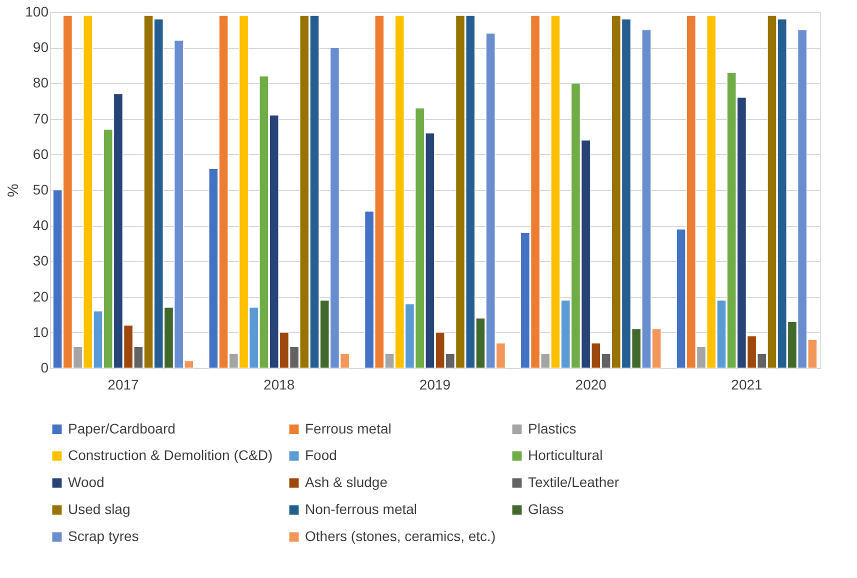  Describe the element at coordinates (279, 384) in the screenshot. I see `x-tick-label: 2018` at that location.